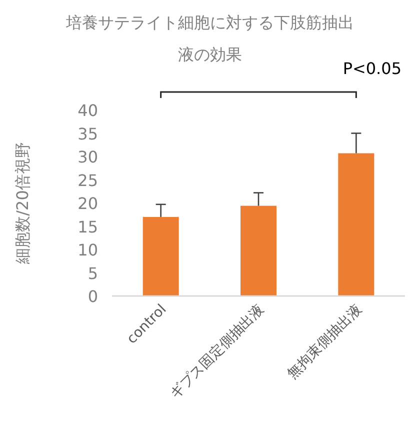 This screenshot has width=420, height=445. I want to click on y-tick-label: 0, so click(93, 296).